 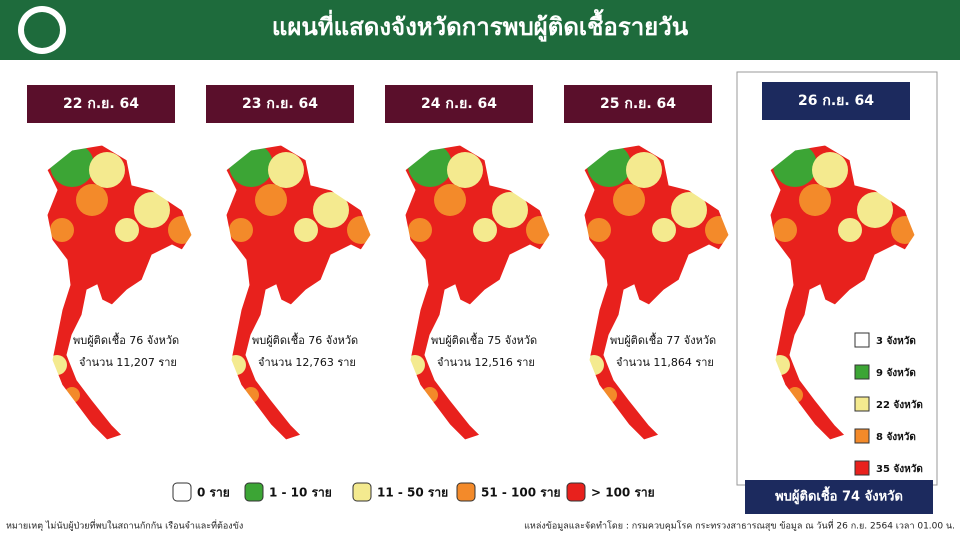 What do you see at coordinates (300, 493) in the screenshot?
I see `legend-label: 1 - 10 ราย` at bounding box center [300, 493].